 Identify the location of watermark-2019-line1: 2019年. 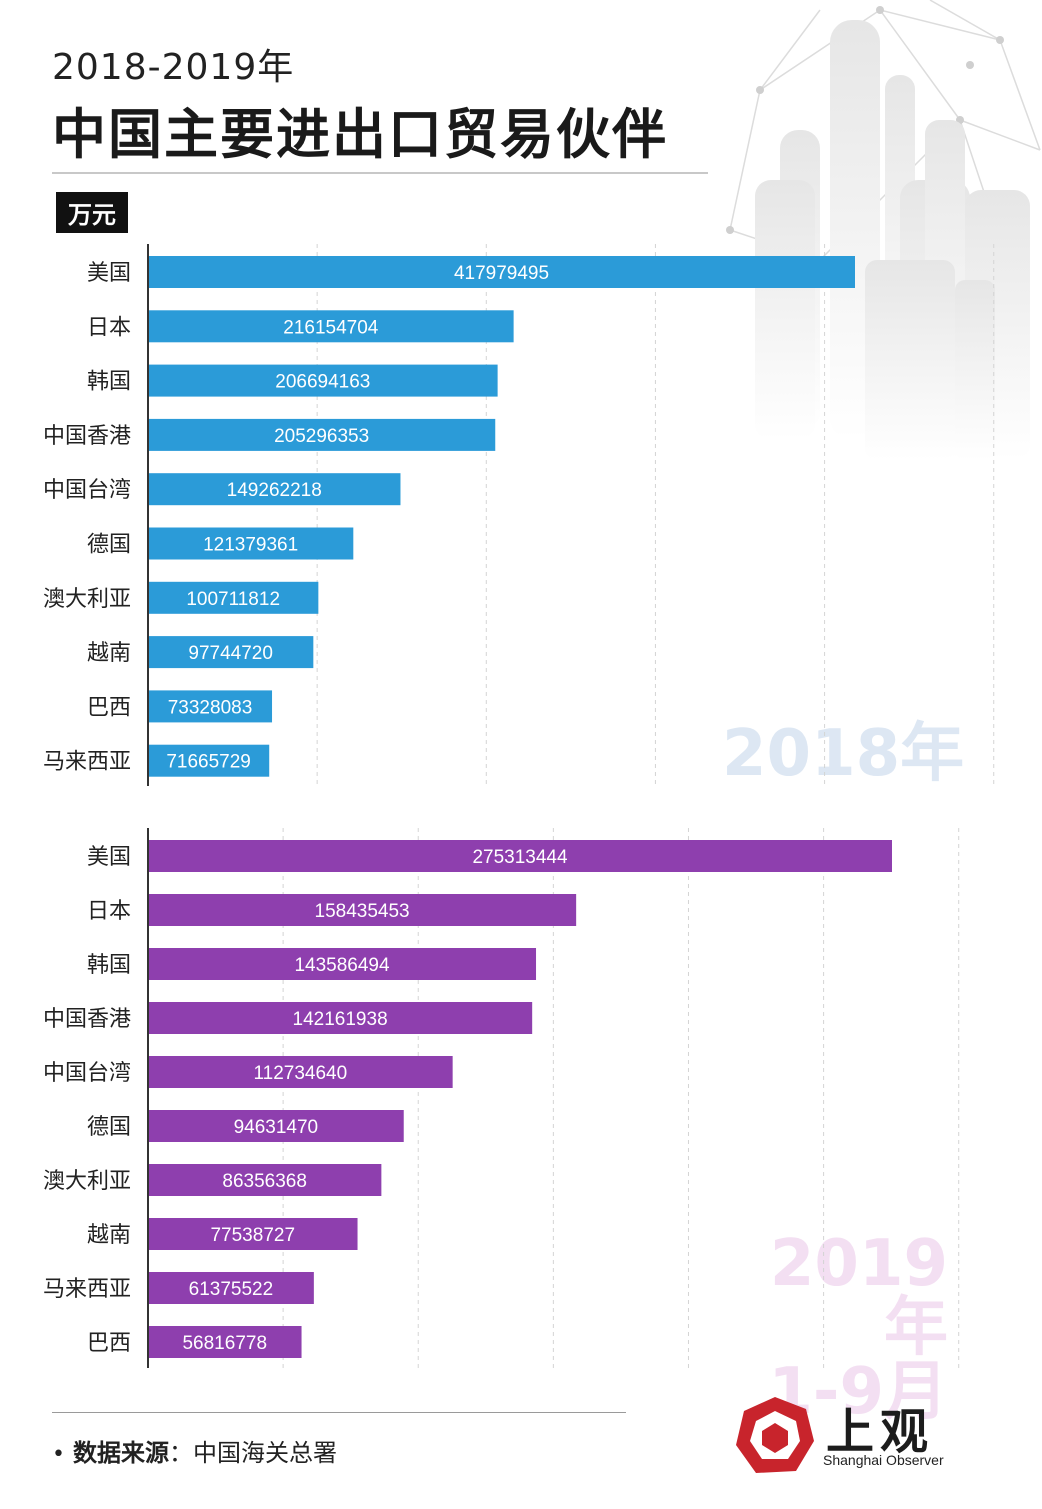
(858, 1296).